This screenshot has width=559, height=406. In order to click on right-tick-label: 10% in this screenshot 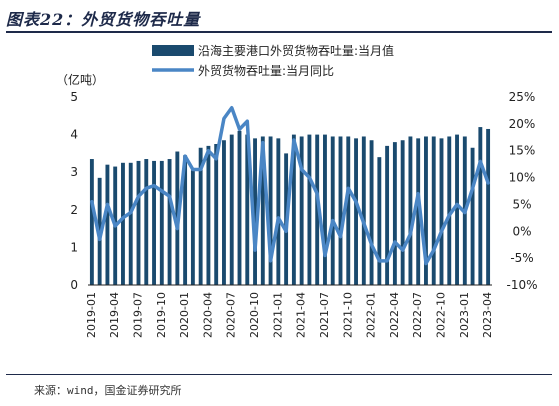, I will do `click(522, 178)`.